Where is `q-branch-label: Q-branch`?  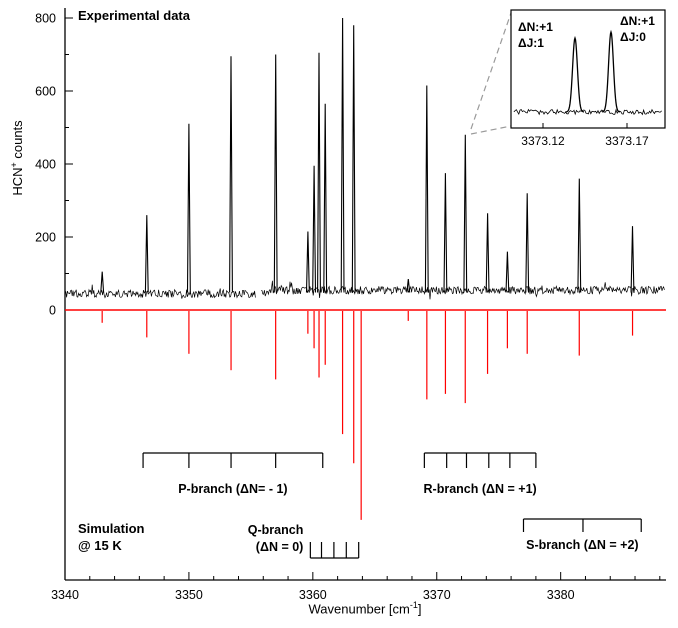 q-branch-label: Q-branch is located at coordinates (276, 530).